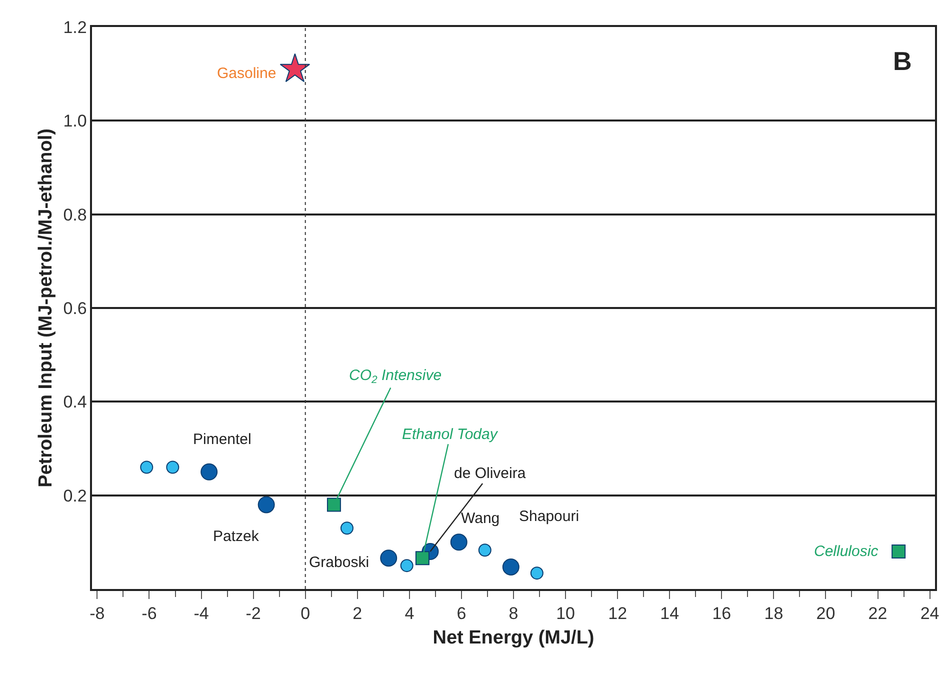  I want to click on y-tick-label: 1.0, so click(75, 121).